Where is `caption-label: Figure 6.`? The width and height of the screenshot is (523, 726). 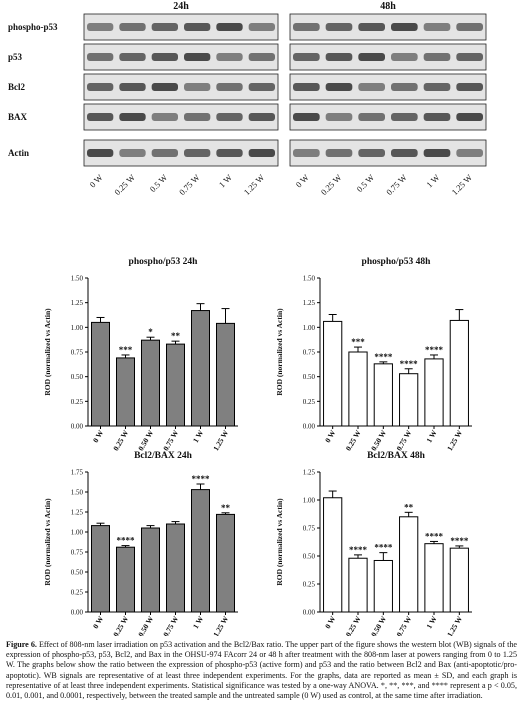
caption-label: Figure 6. is located at coordinates (21, 644).